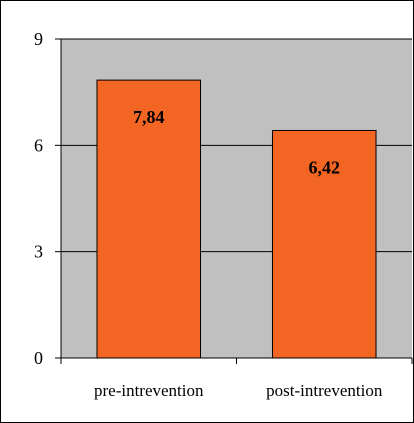  I want to click on y-tick-label: 9, so click(38, 39).